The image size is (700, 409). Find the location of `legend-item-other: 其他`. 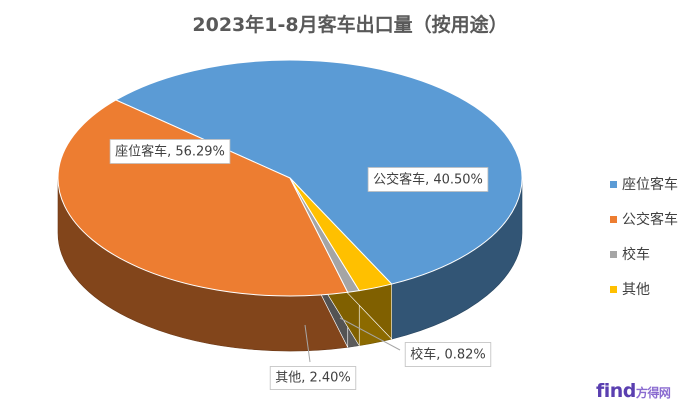

legend-item-other: 其他 is located at coordinates (644, 289).